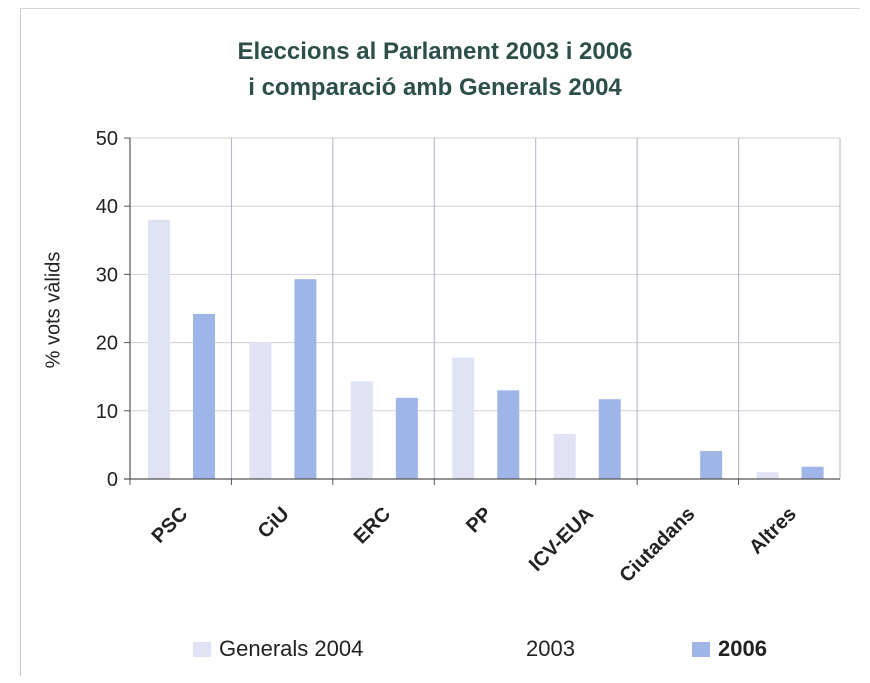  I want to click on legend-item-2006: 2006, so click(729, 649).